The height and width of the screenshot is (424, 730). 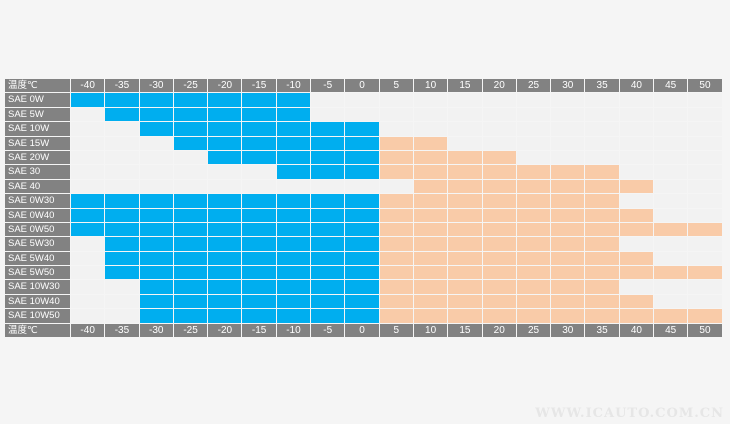 What do you see at coordinates (465, 331) in the screenshot?
I see `bottom-temperature-tick: 15` at bounding box center [465, 331].